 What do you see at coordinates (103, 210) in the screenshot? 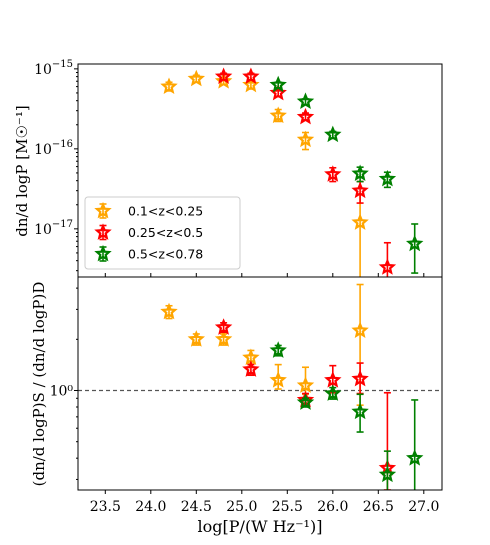
I see `legend-entry-1-star-marker` at bounding box center [103, 210].